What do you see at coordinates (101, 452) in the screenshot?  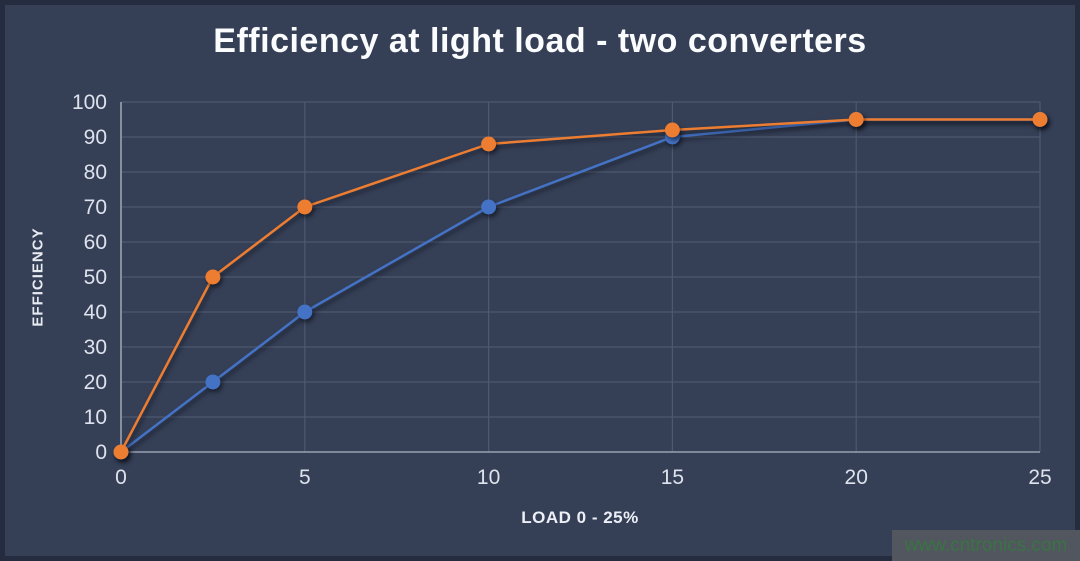 I see `y-tick-label-0: 0` at bounding box center [101, 452].